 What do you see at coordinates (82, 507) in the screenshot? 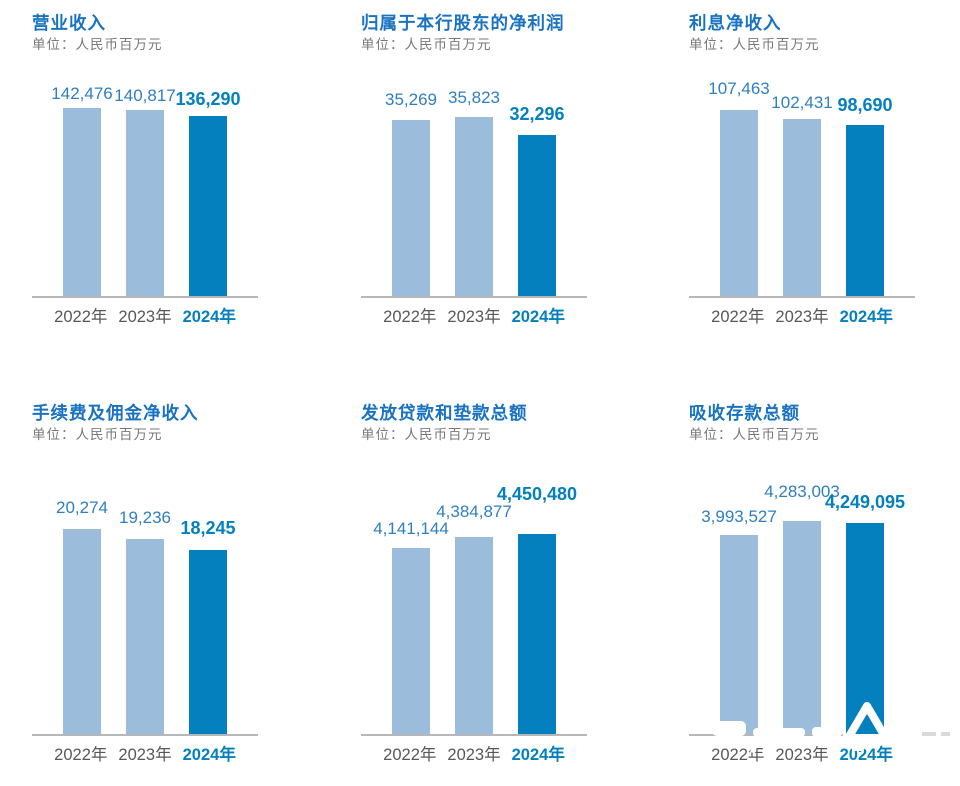
I see `bar-value-label: 20,274` at bounding box center [82, 507].